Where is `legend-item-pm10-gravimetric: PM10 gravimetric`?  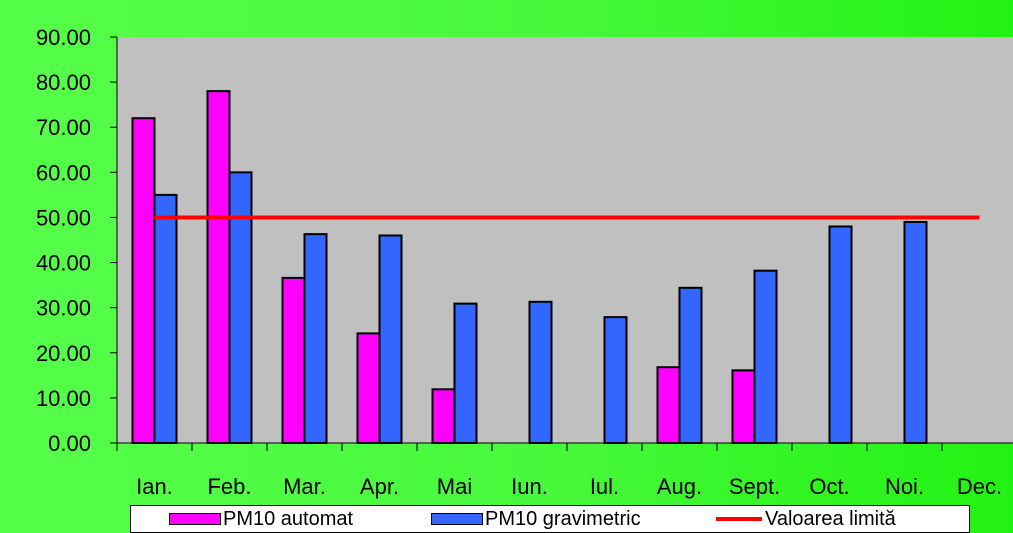 legend-item-pm10-gravimetric: PM10 gravimetric is located at coordinates (536, 519).